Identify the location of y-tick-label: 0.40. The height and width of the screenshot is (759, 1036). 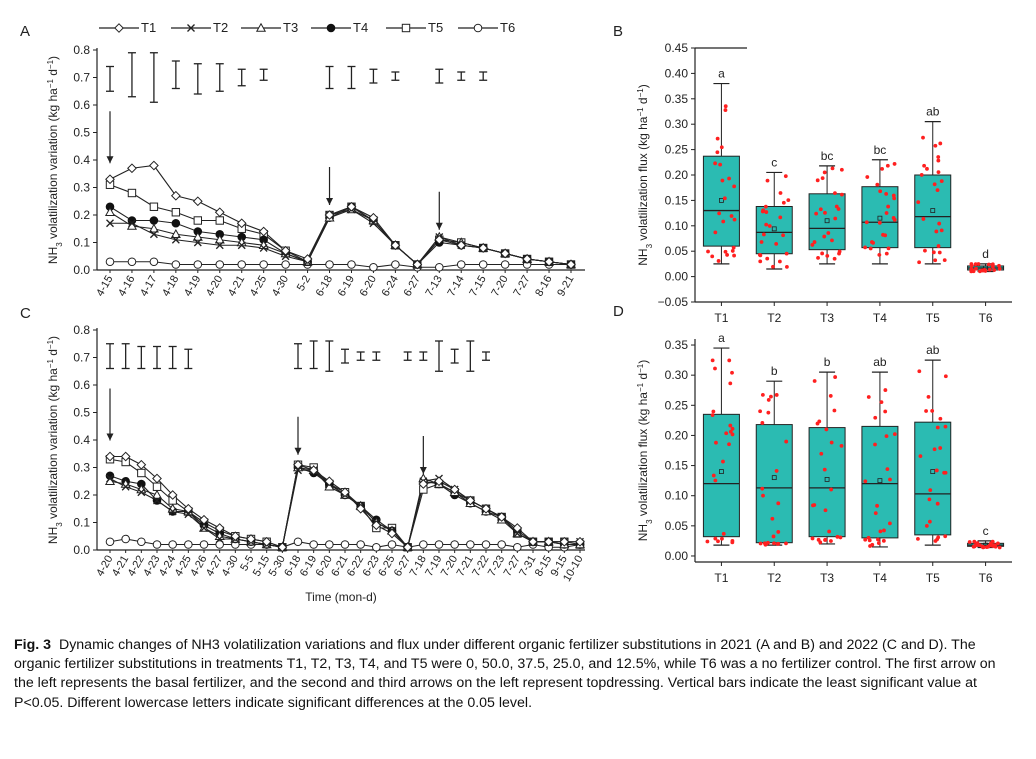
(677, 73).